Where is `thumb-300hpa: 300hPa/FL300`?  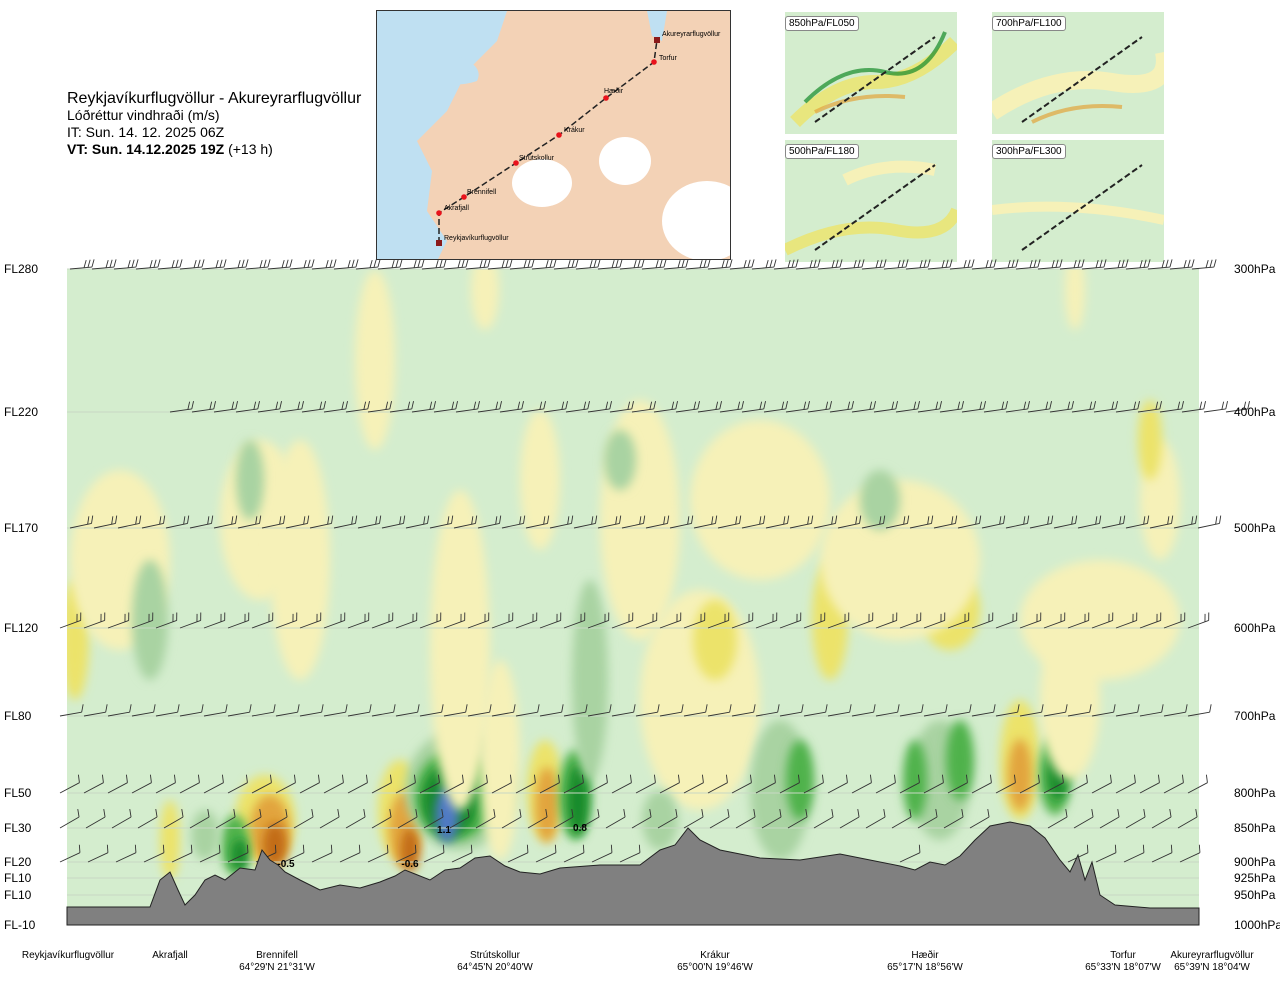
thumb-300hpa: 300hPa/FL300 is located at coordinates (1078, 201).